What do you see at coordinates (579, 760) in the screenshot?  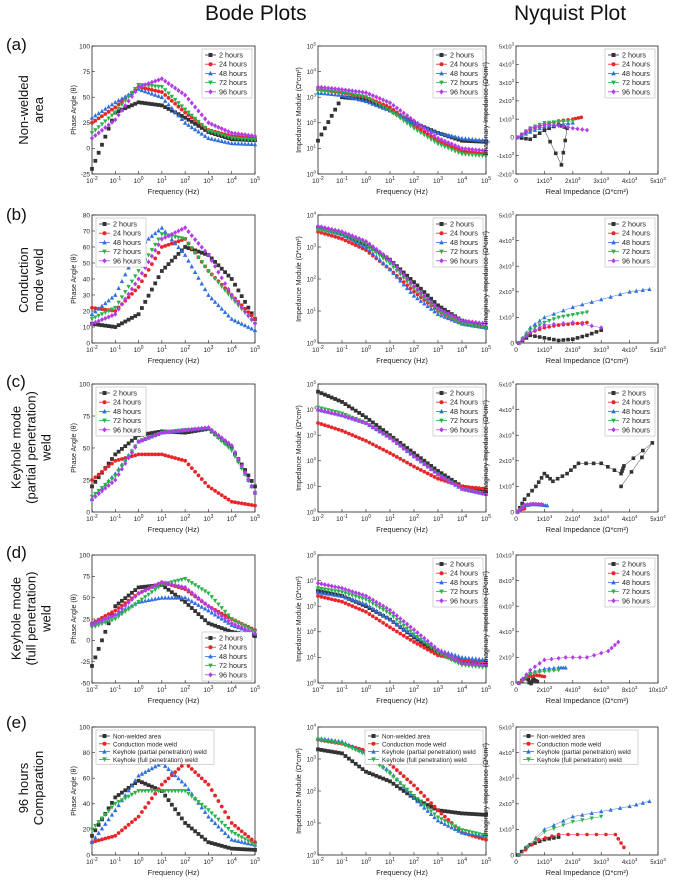 I see `legend-entry: Keyhole (full penetration) weld` at bounding box center [579, 760].